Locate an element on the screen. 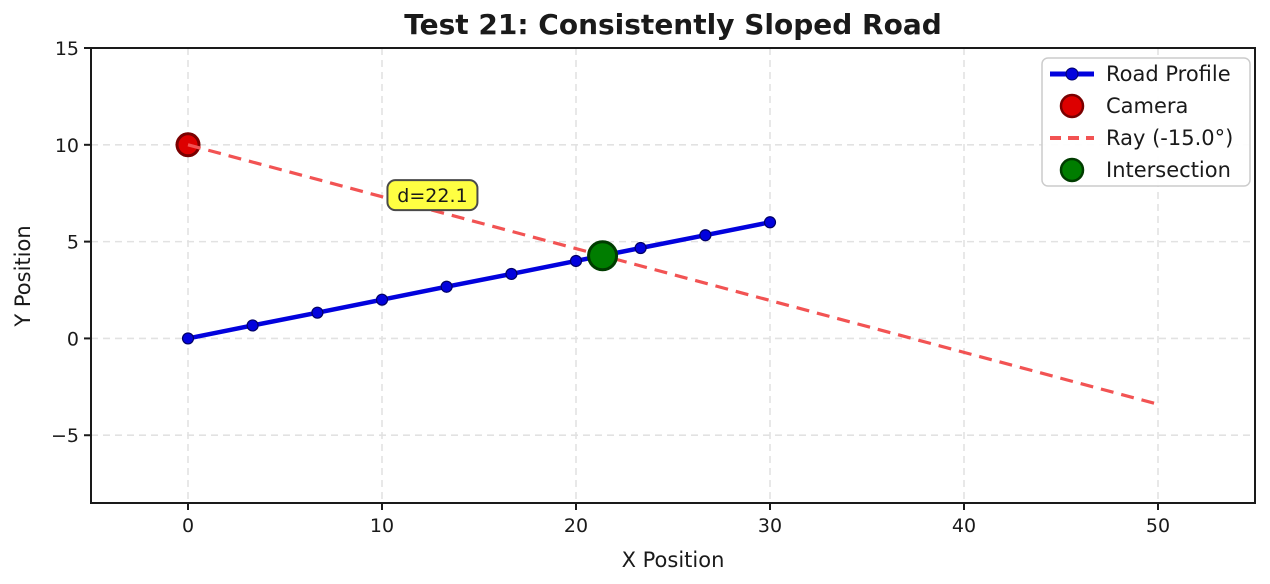 The image size is (1270, 584). x-tick-label: 10 is located at coordinates (382, 526).